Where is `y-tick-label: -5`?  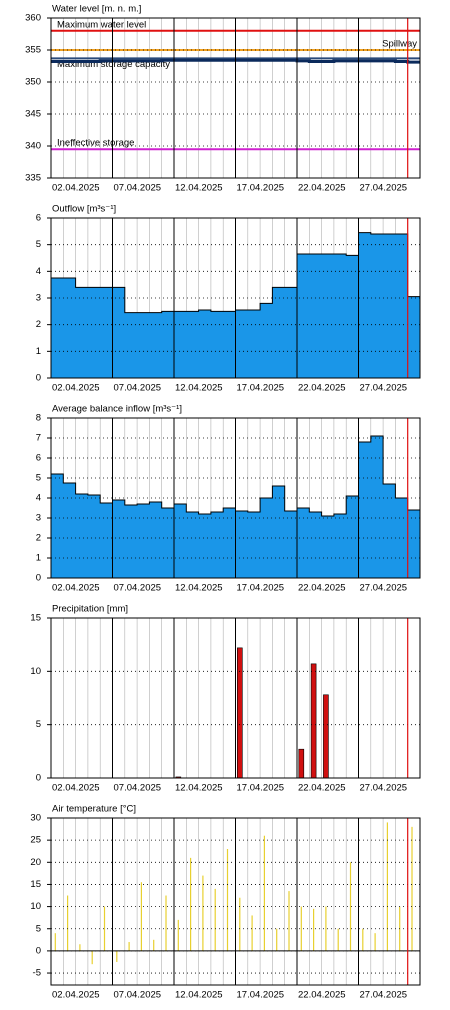
y-tick-label: -5 is located at coordinates (37, 973).